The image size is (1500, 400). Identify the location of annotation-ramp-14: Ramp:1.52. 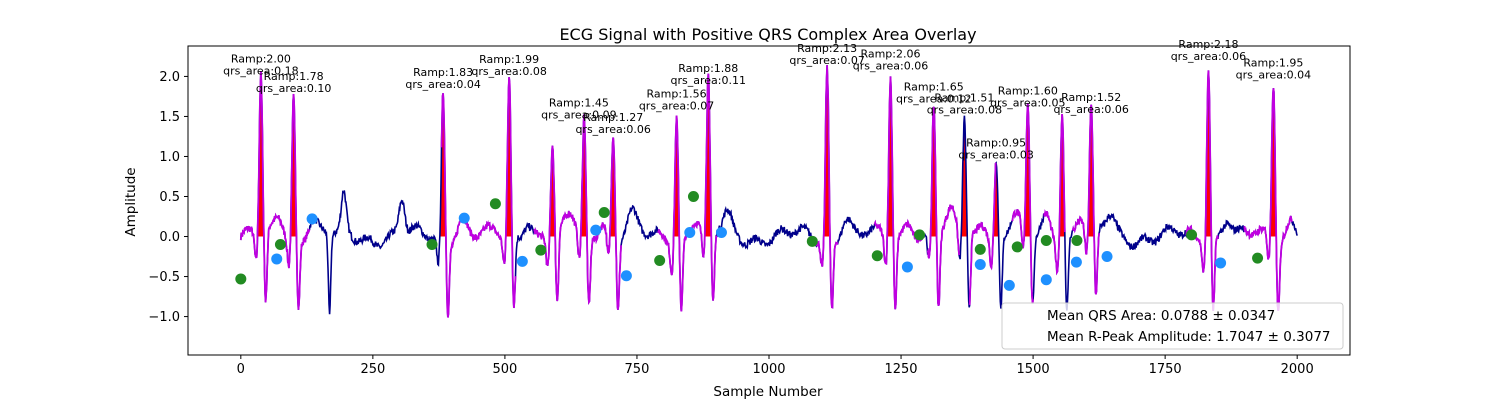
(1091, 97).